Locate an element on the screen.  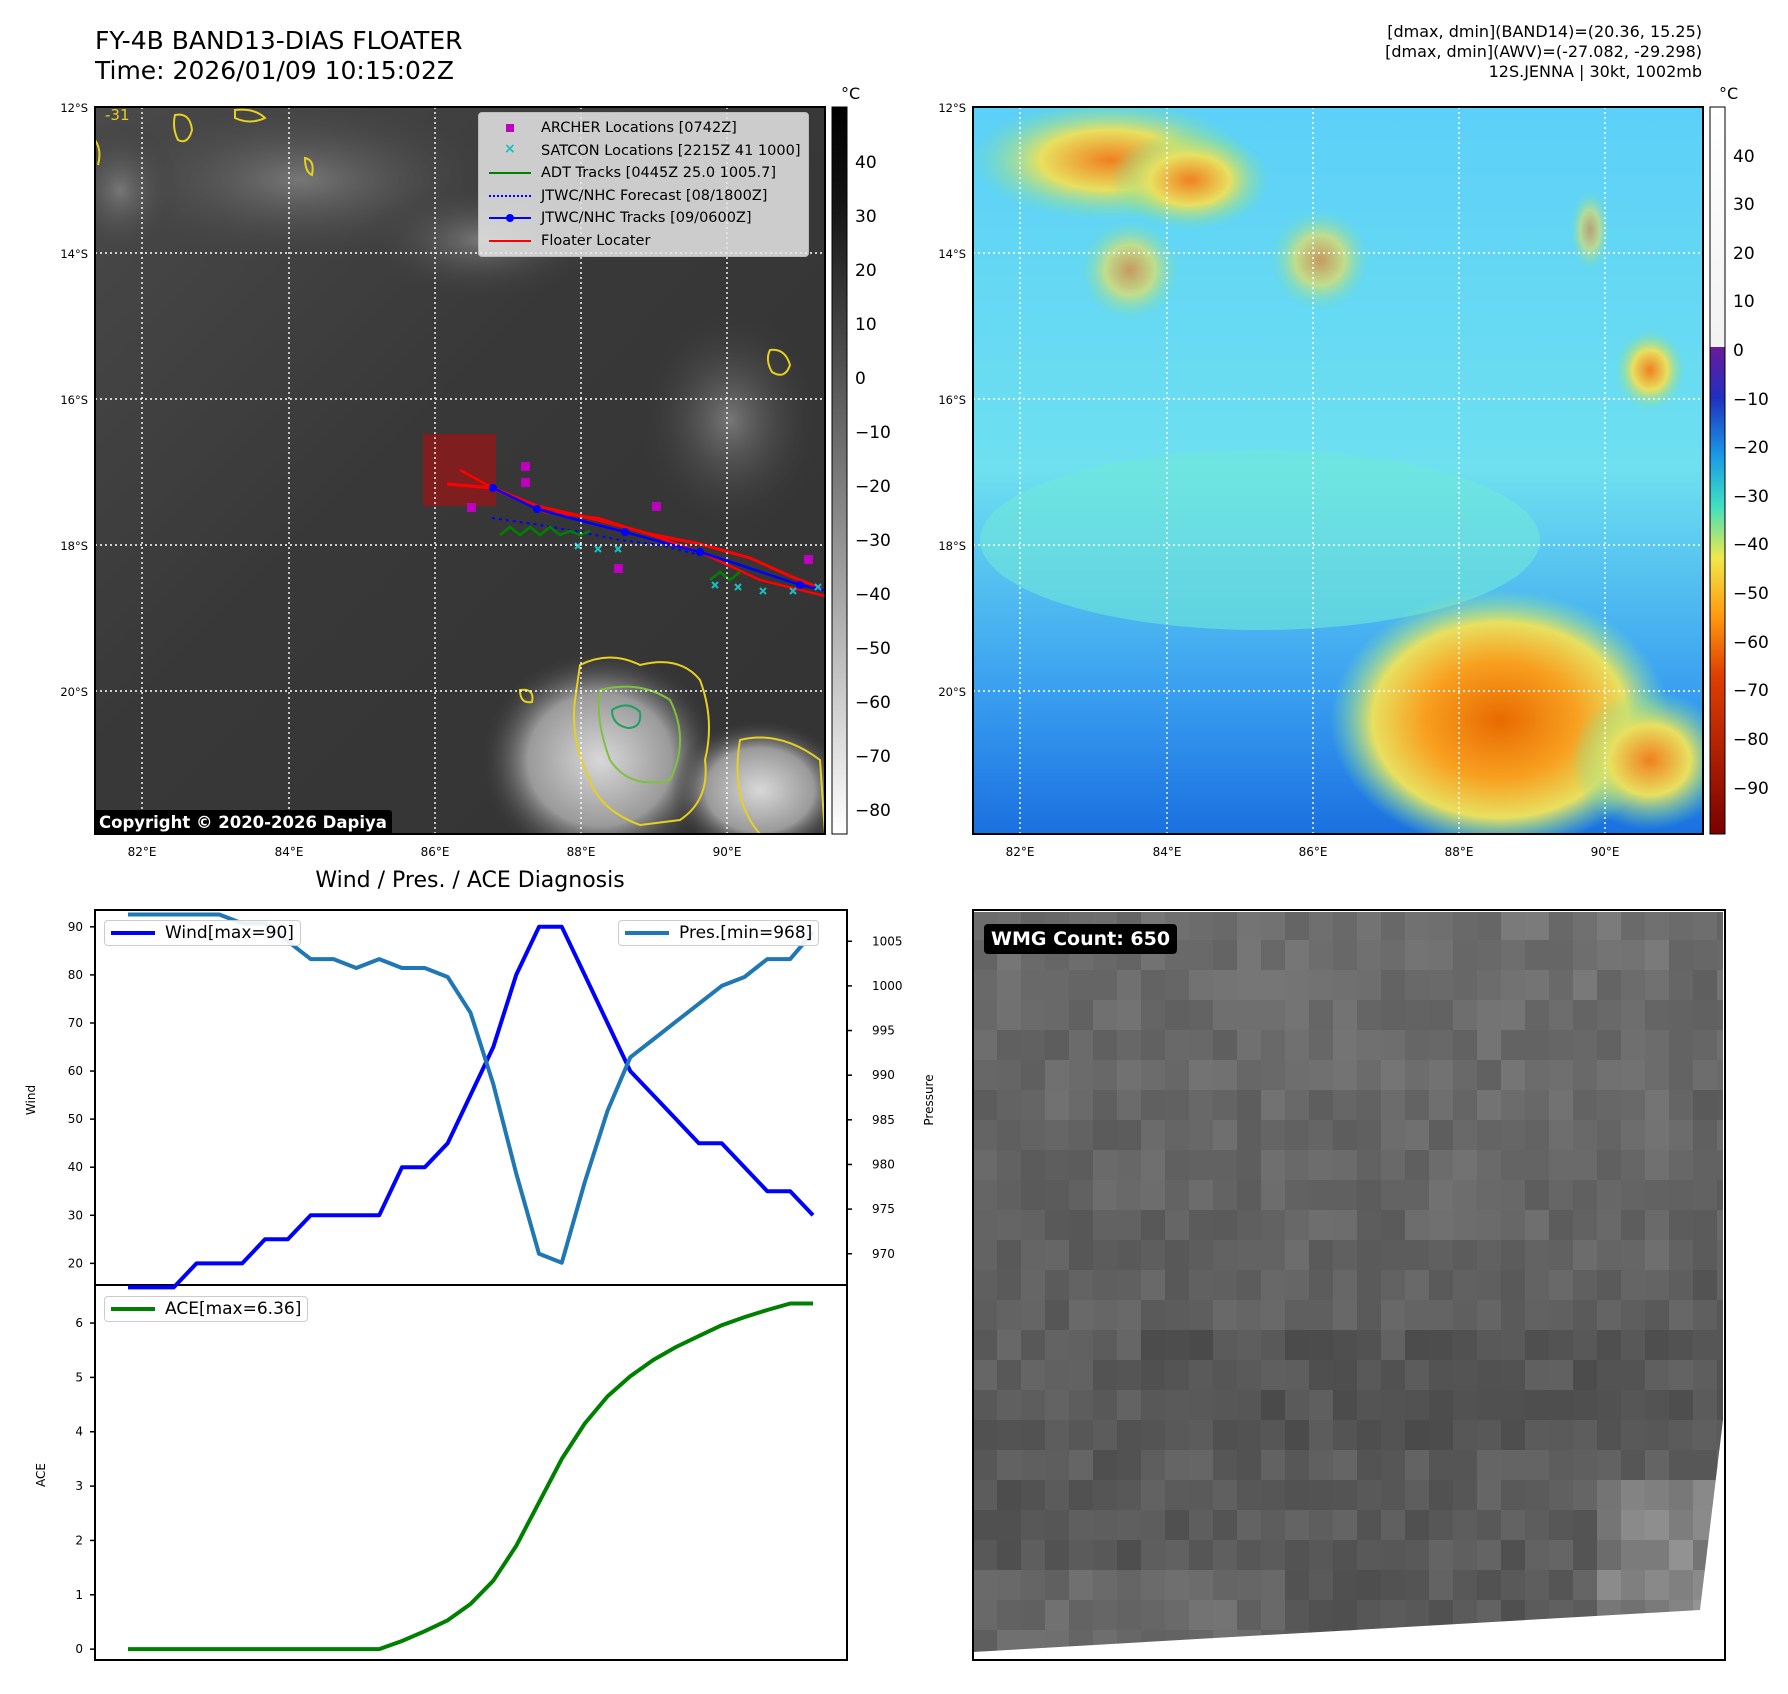
ir-cb-tick: −10 is located at coordinates (873, 433).